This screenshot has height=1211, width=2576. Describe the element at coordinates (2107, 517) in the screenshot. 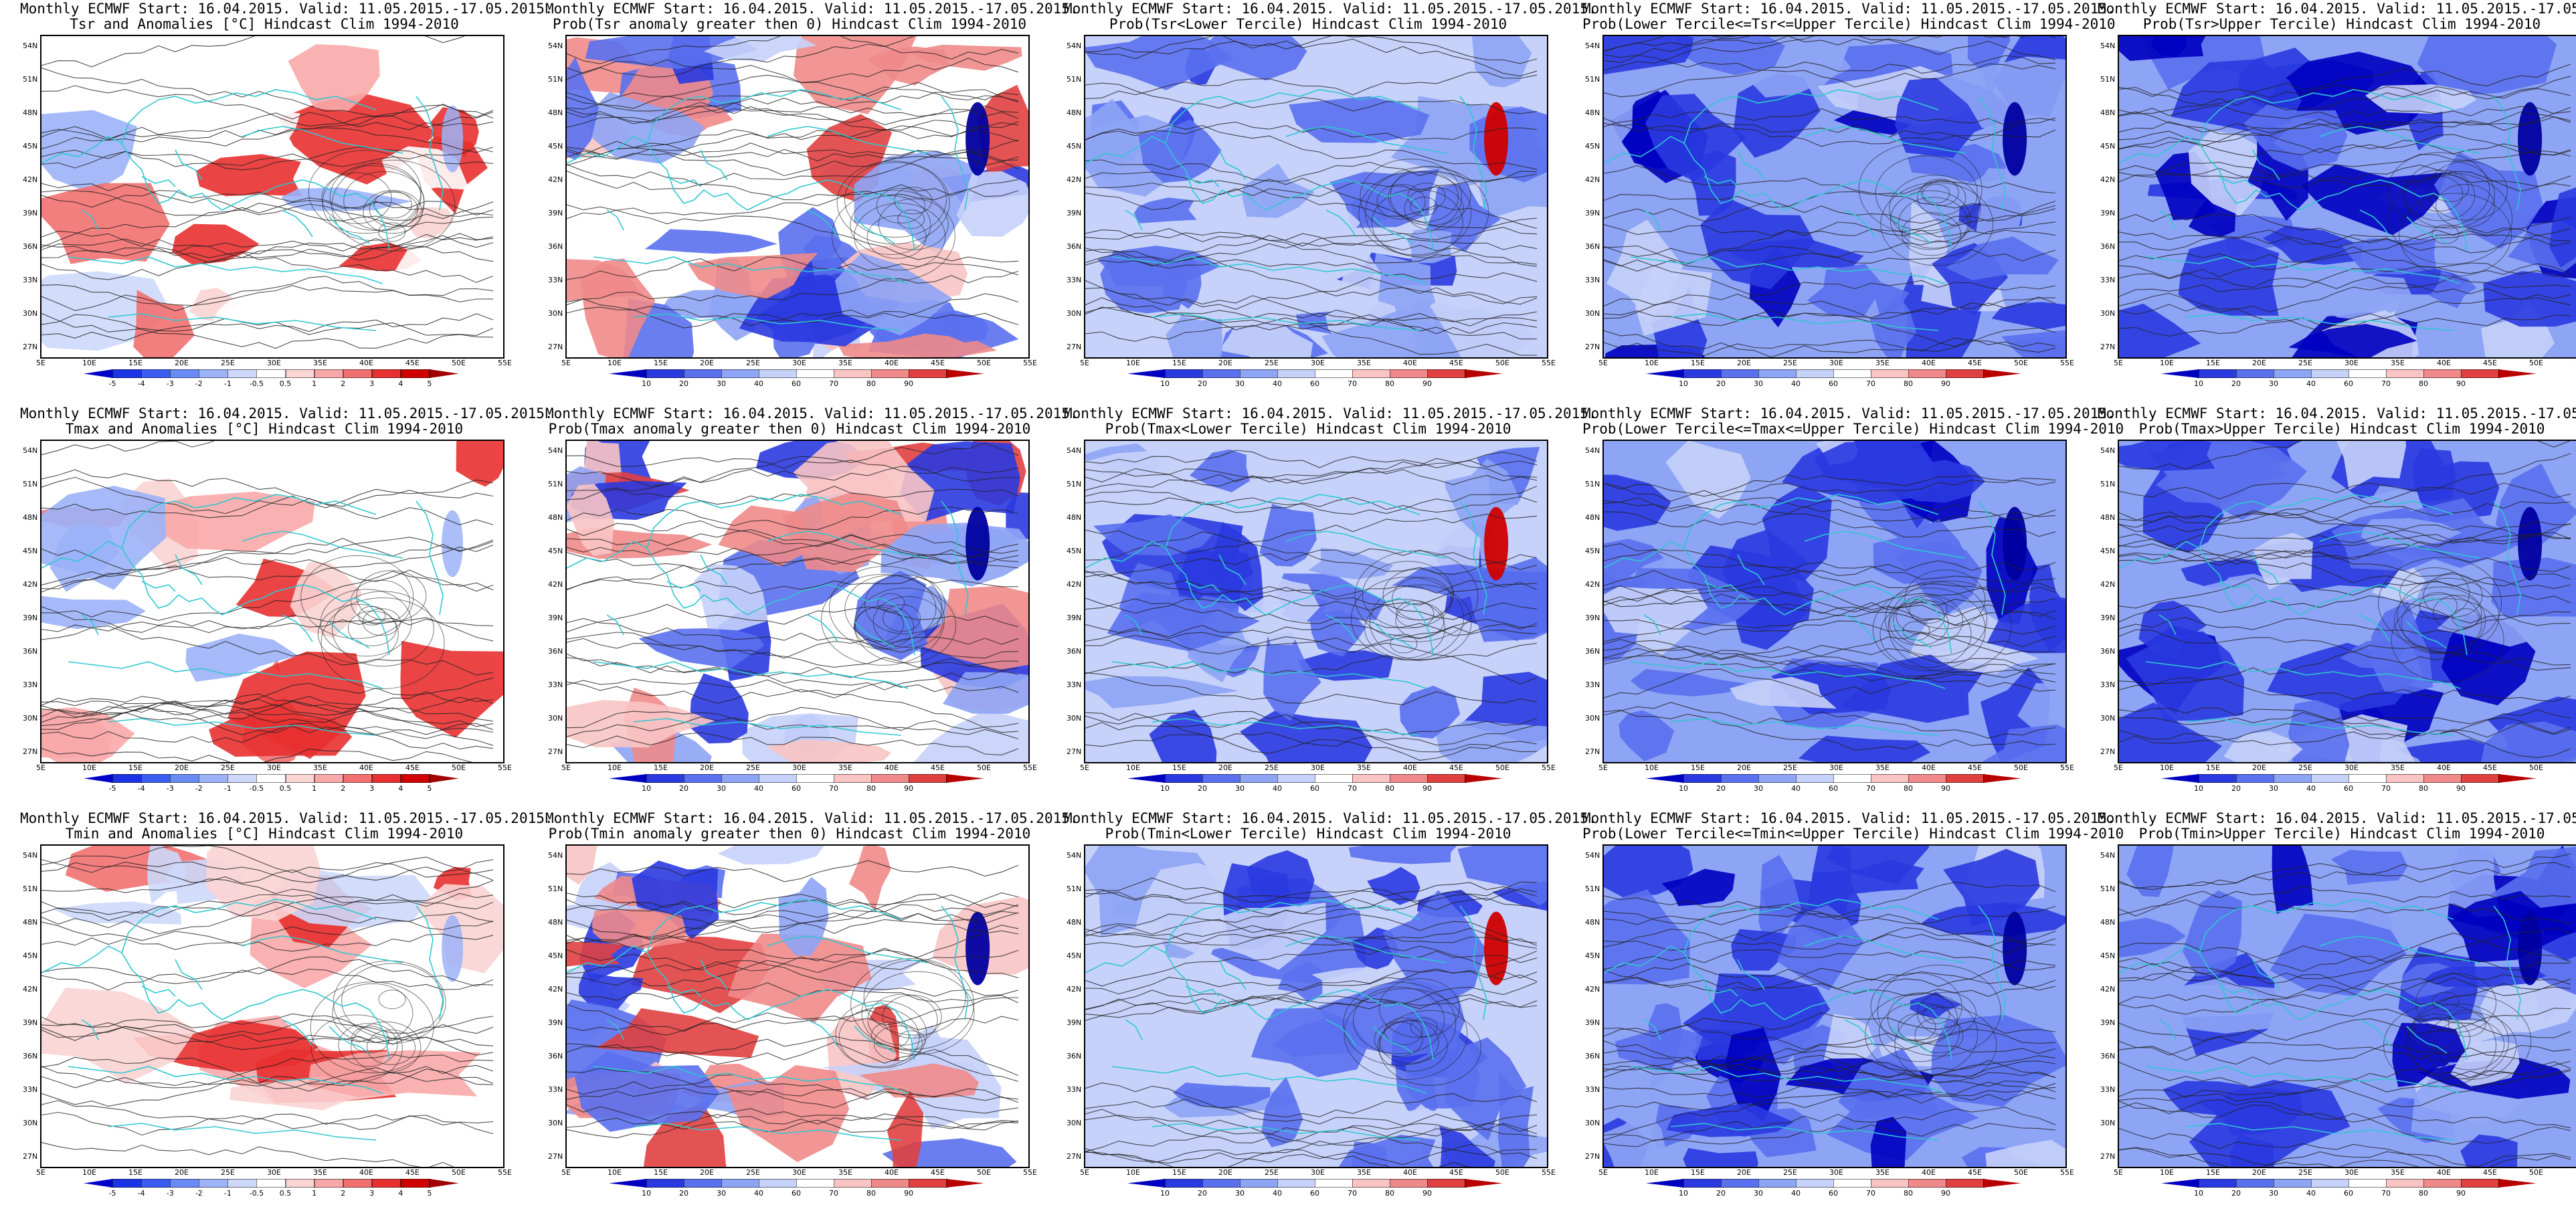

I see `latitude-label: 48N` at that location.